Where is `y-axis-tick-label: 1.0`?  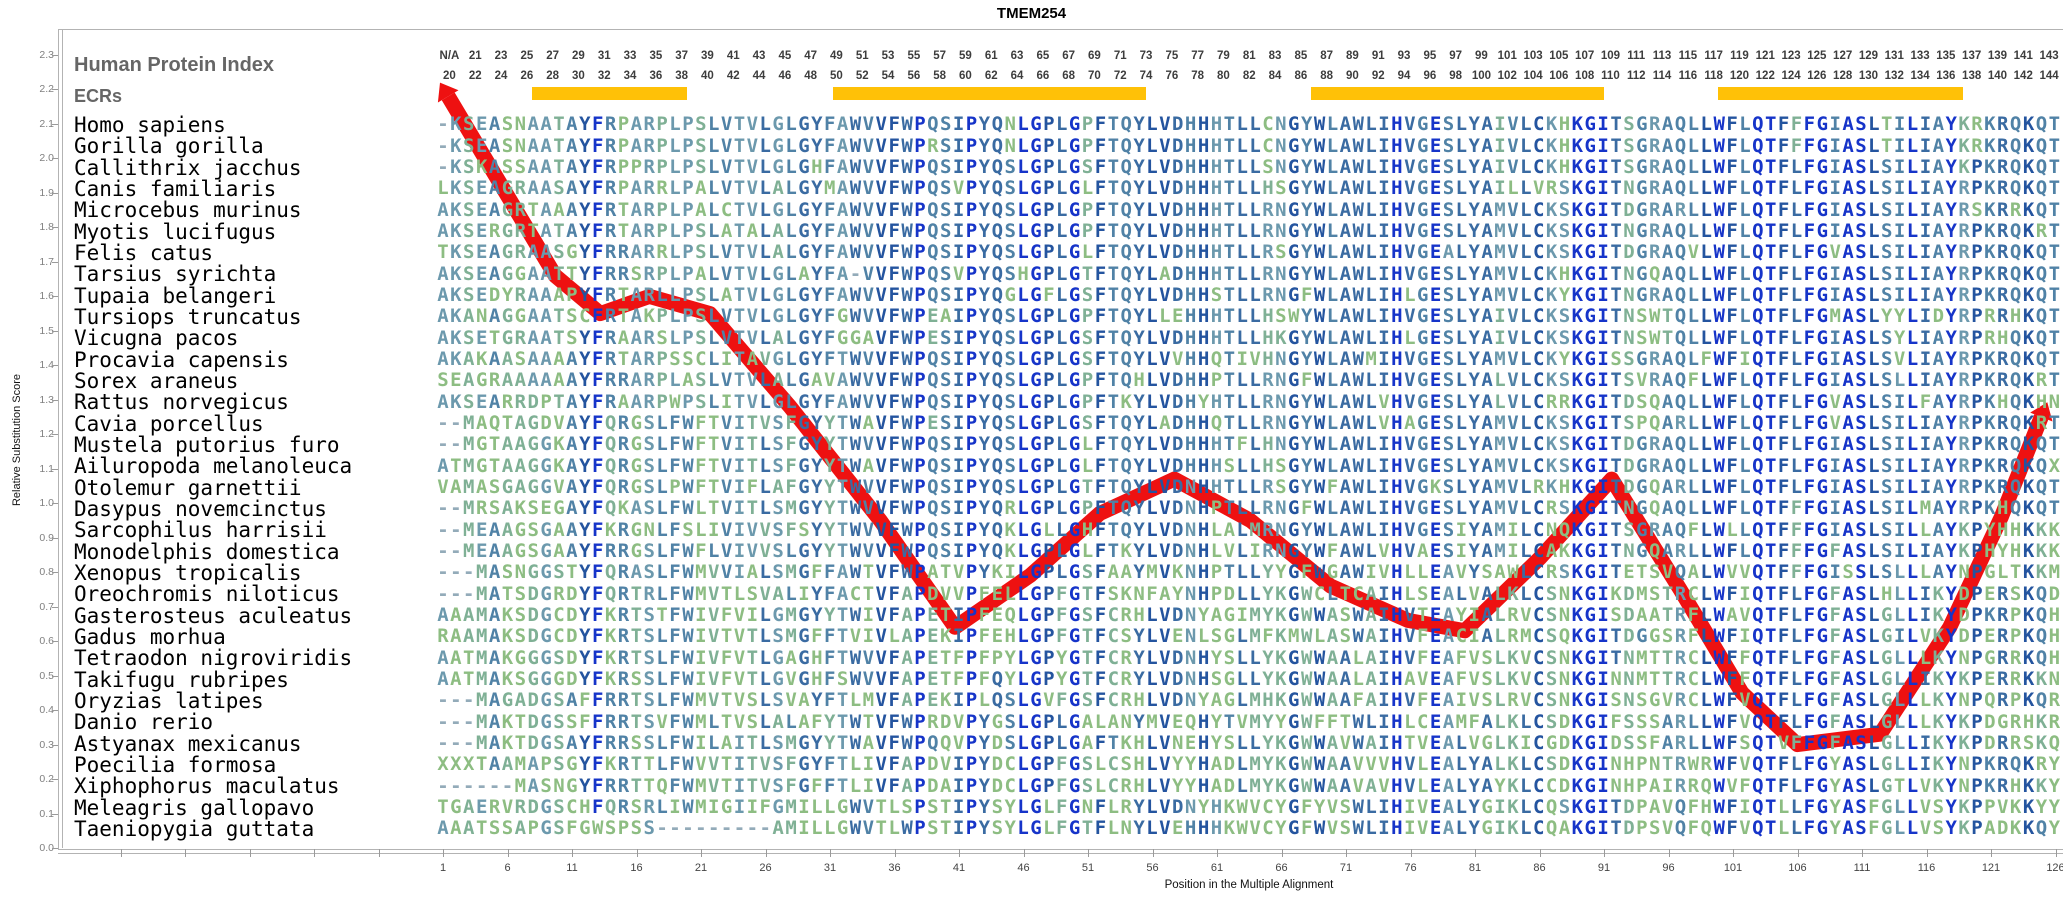
y-axis-tick-label: 1.0 is located at coordinates (46, 503).